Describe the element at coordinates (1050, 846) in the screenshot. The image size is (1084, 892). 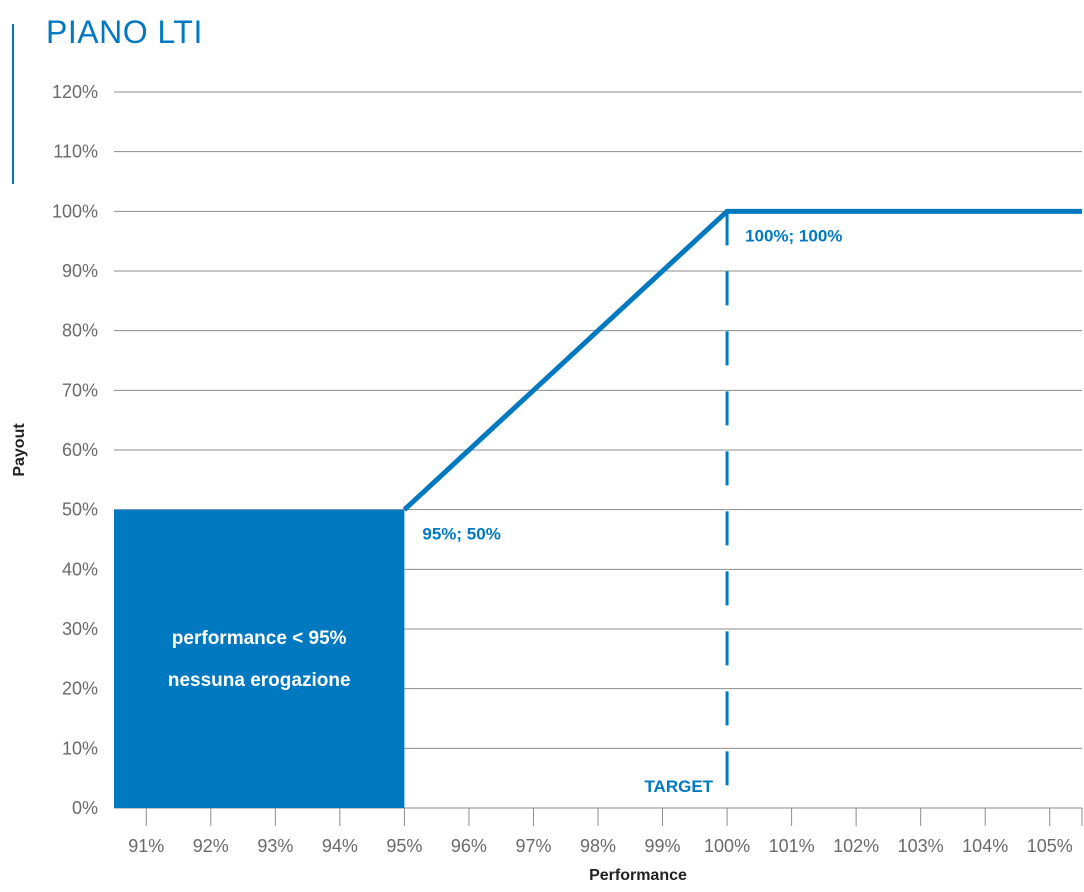
I see `x-tick-label: 105%` at that location.